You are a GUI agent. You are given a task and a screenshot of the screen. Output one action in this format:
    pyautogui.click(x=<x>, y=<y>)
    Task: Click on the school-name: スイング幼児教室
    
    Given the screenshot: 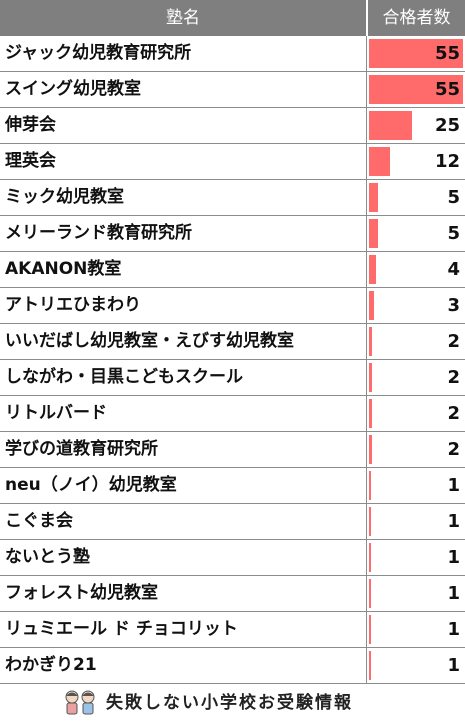 What is the action you would take?
    pyautogui.click(x=73, y=89)
    